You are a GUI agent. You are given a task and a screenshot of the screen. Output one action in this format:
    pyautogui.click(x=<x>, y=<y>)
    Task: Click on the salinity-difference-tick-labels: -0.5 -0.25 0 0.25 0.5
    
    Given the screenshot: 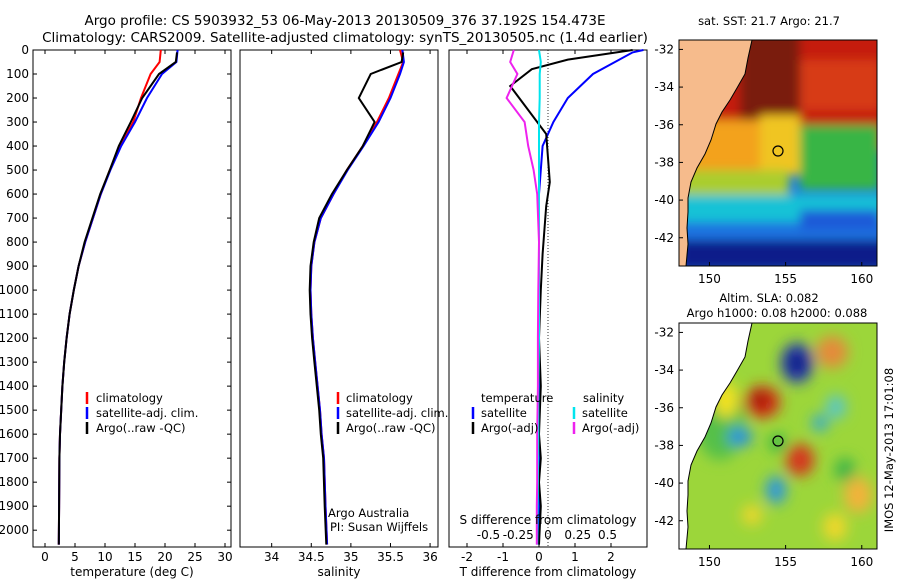 What is the action you would take?
    pyautogui.click(x=547, y=535)
    